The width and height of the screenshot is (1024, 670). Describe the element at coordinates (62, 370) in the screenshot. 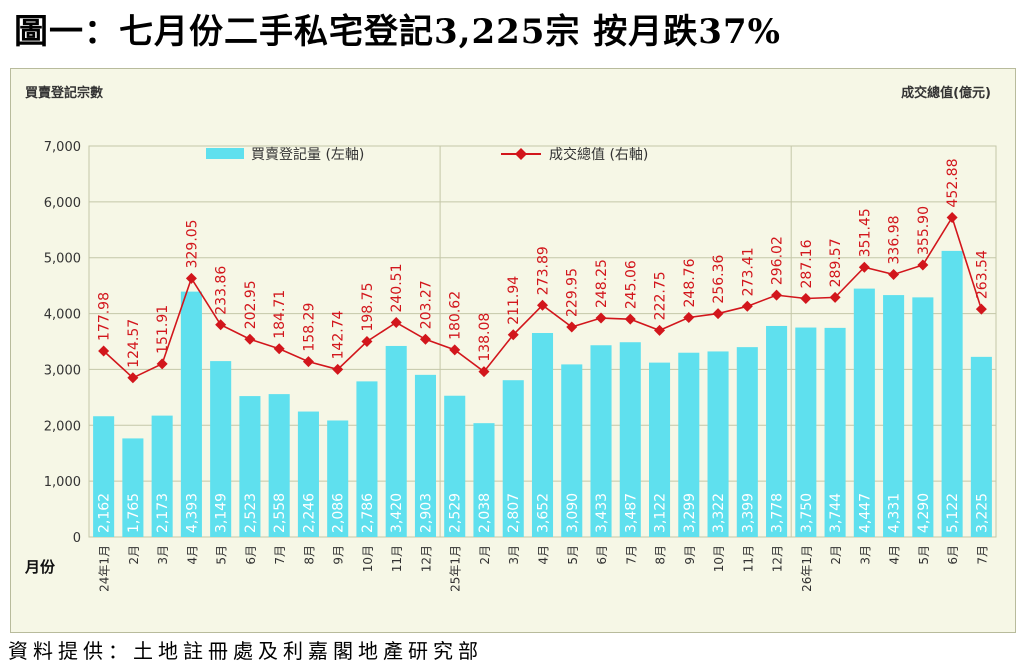

I see `y-tick-label: 3,000` at that location.